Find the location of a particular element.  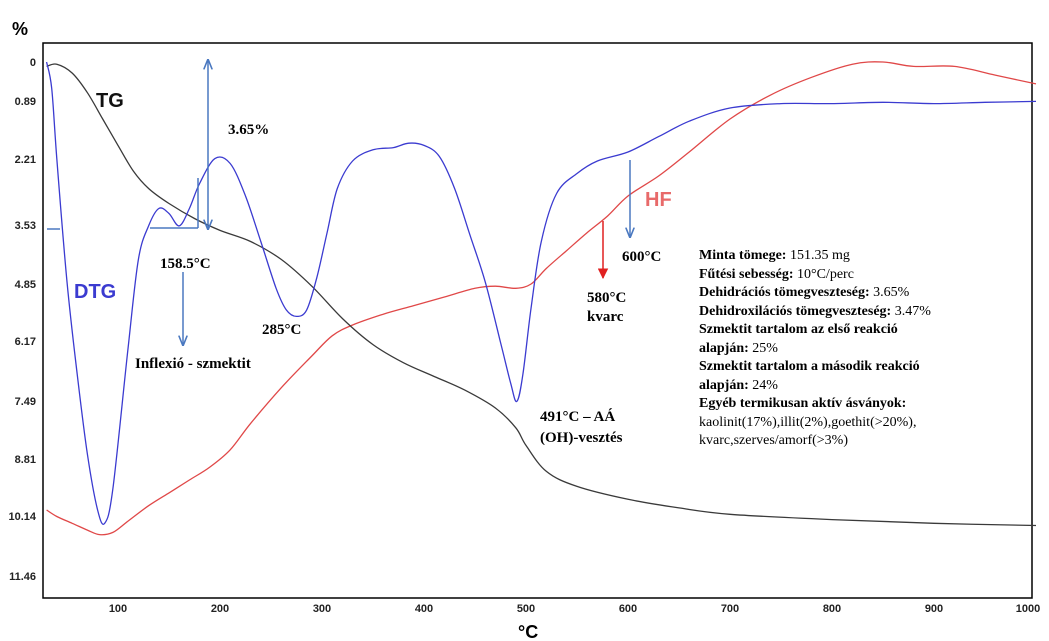

t-285-label: 285°C is located at coordinates (281, 330).